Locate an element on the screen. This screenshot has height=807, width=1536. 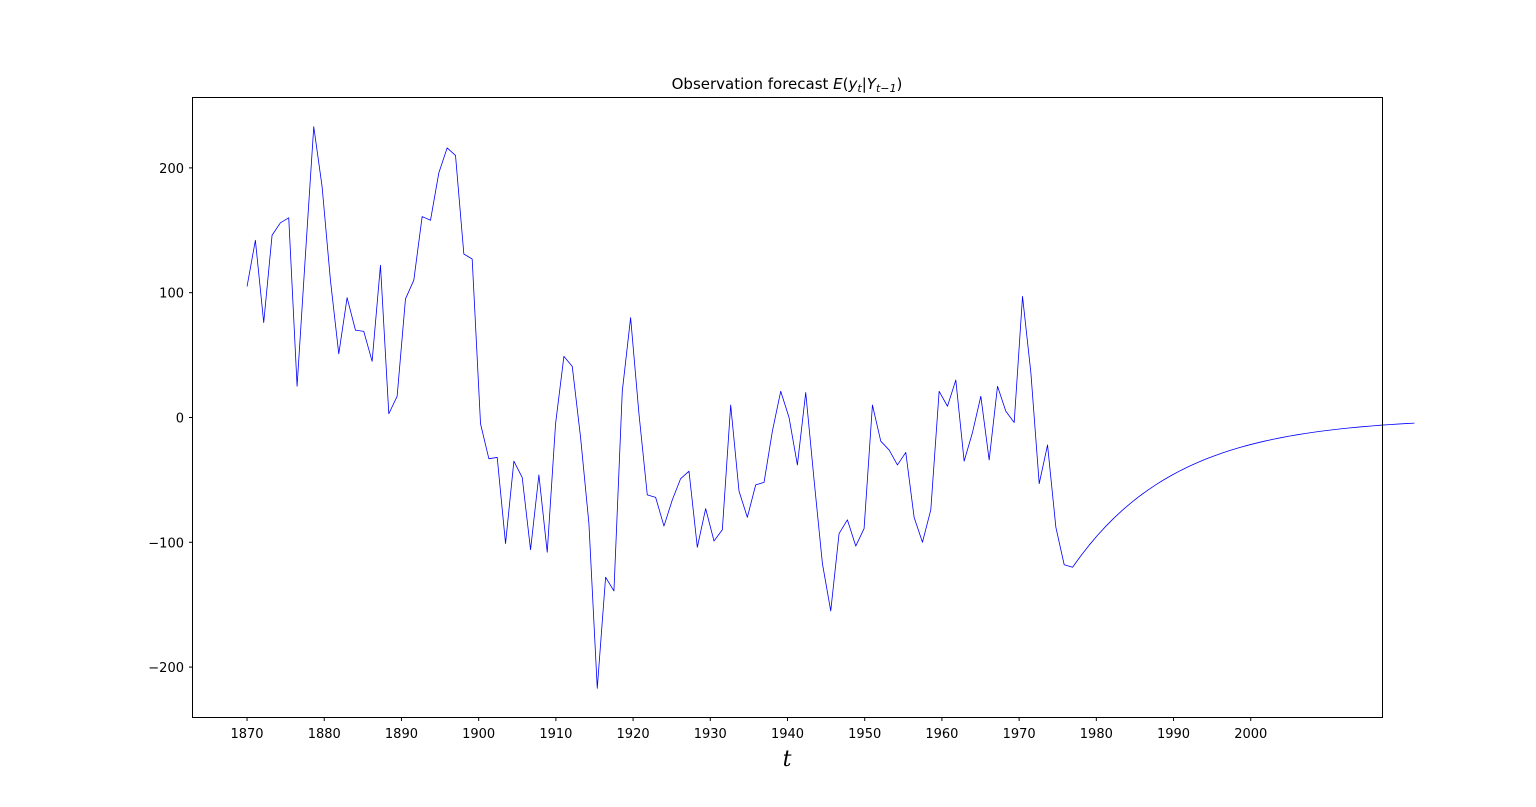
x-tick-label: 1980 is located at coordinates (1096, 734).